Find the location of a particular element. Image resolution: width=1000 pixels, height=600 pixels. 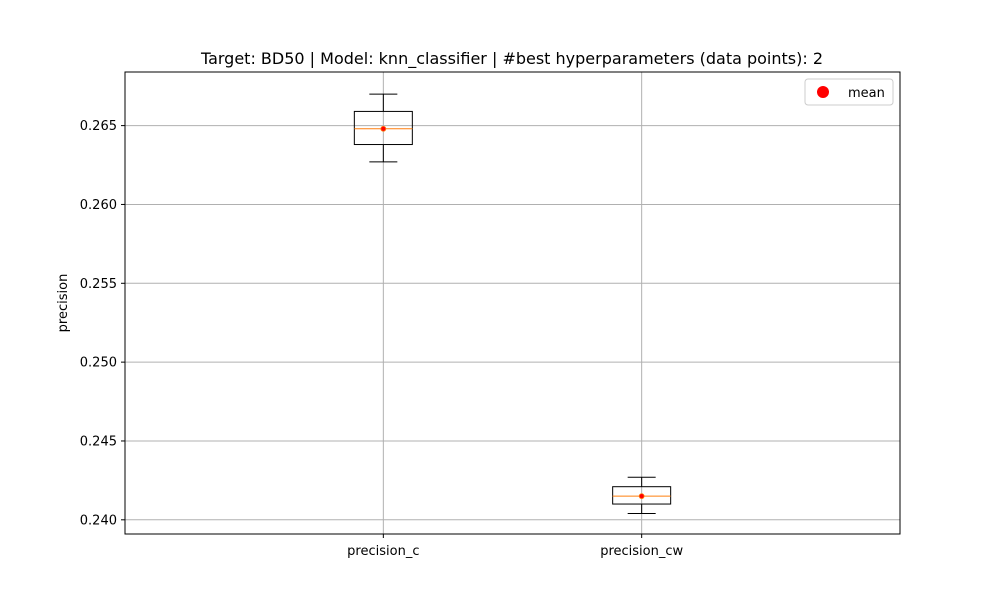

y-tick-label: 0.260 is located at coordinates (98, 205).